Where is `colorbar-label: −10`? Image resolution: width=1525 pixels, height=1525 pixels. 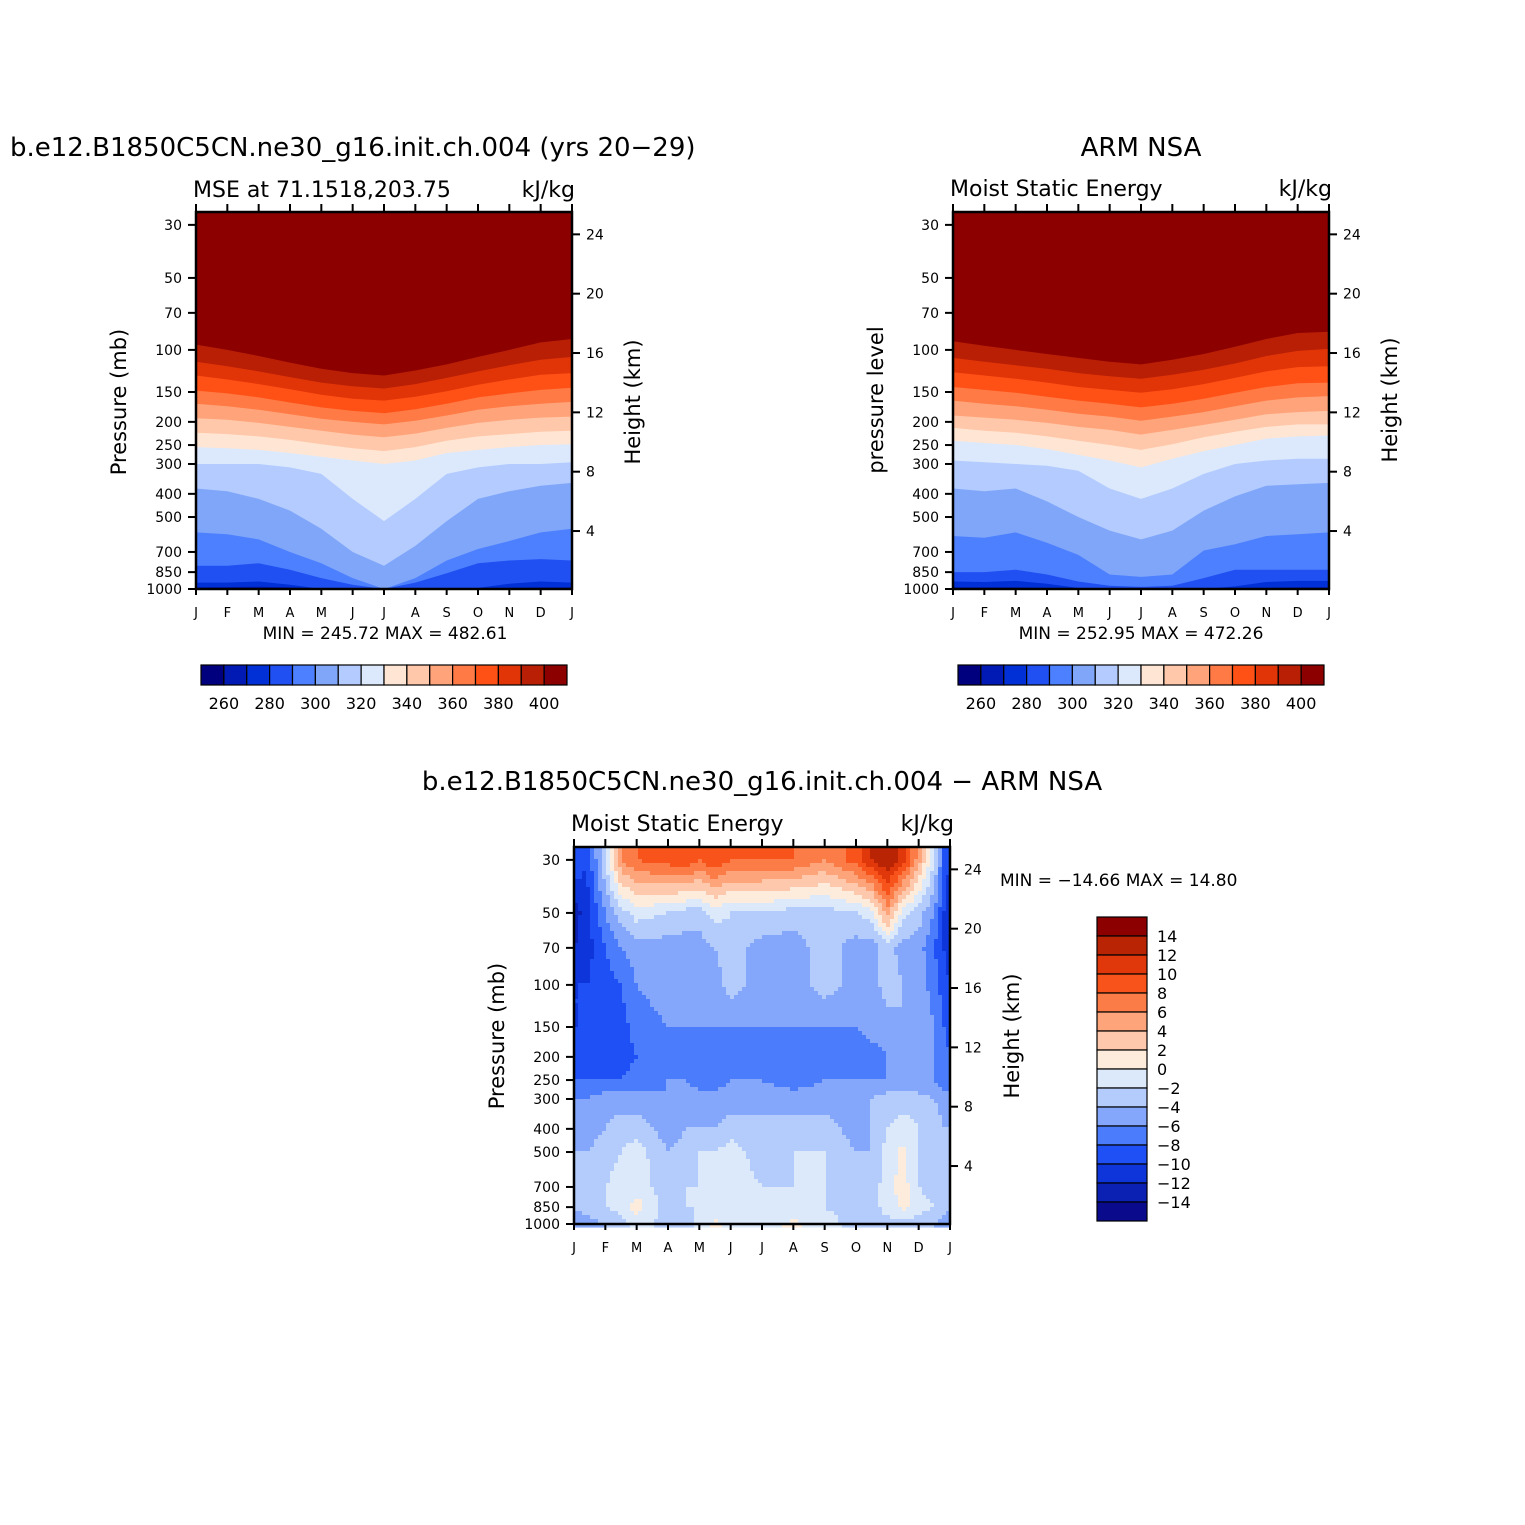
colorbar-label: −10 is located at coordinates (1174, 1164).